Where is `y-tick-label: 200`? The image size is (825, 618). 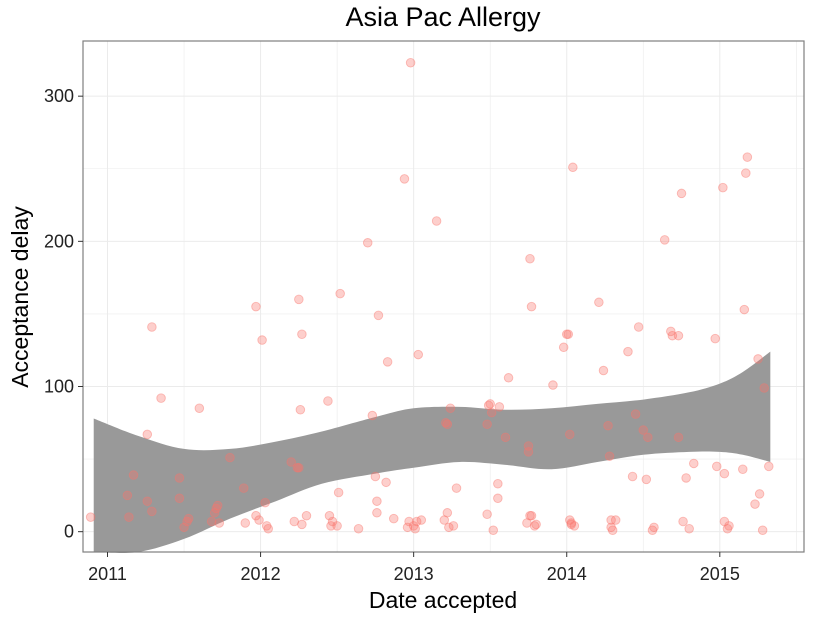 y-tick-label: 200 is located at coordinates (59, 241).